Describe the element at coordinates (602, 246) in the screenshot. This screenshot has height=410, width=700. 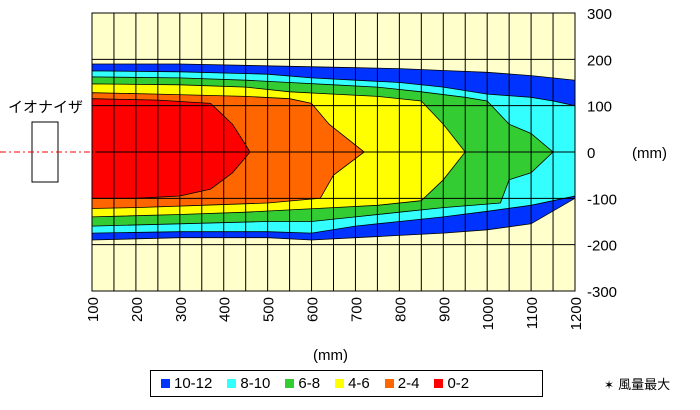
I see `y-tick-label: -200` at that location.